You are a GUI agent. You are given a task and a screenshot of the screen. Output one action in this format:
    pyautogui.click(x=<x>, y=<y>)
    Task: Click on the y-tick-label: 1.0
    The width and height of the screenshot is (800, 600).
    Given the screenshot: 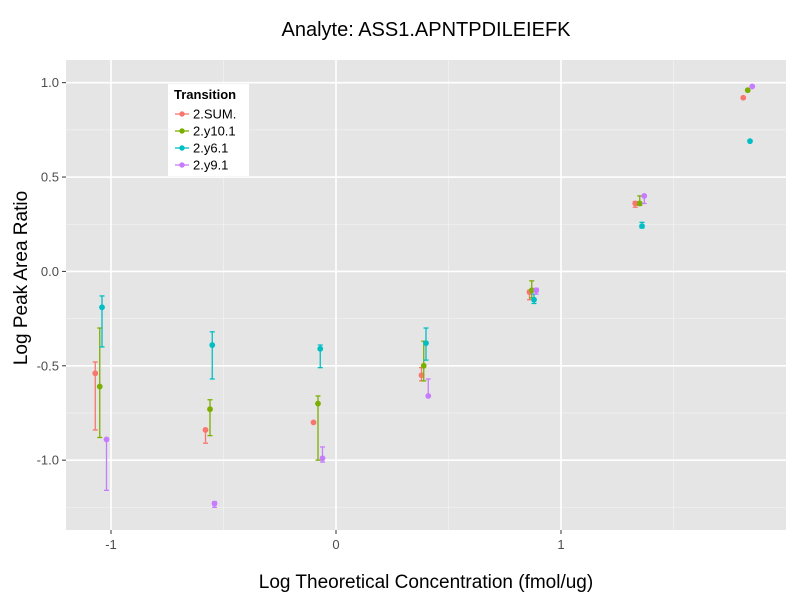 What is the action you would take?
    pyautogui.click(x=50, y=82)
    